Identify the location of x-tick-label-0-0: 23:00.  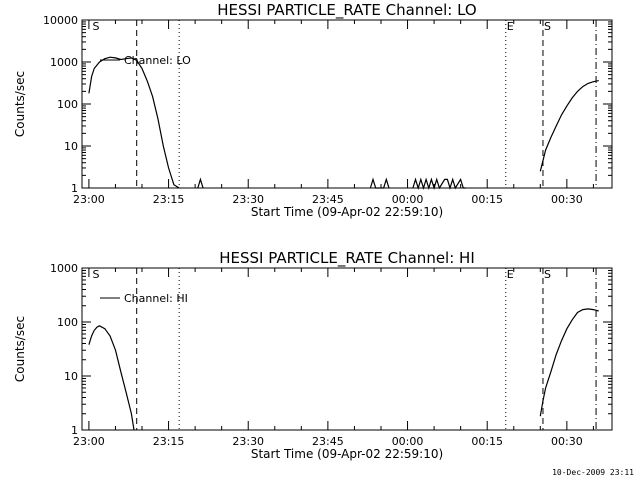
(89, 199).